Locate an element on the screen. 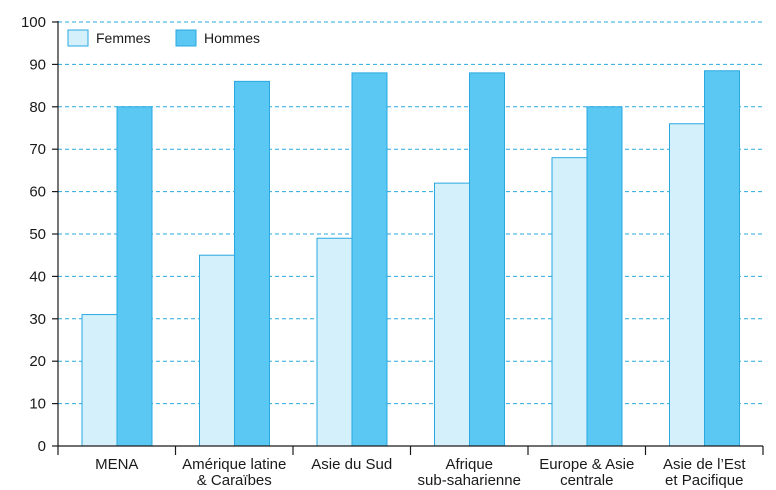 The width and height of the screenshot is (776, 490). legend-swatch-femmes is located at coordinates (78, 38).